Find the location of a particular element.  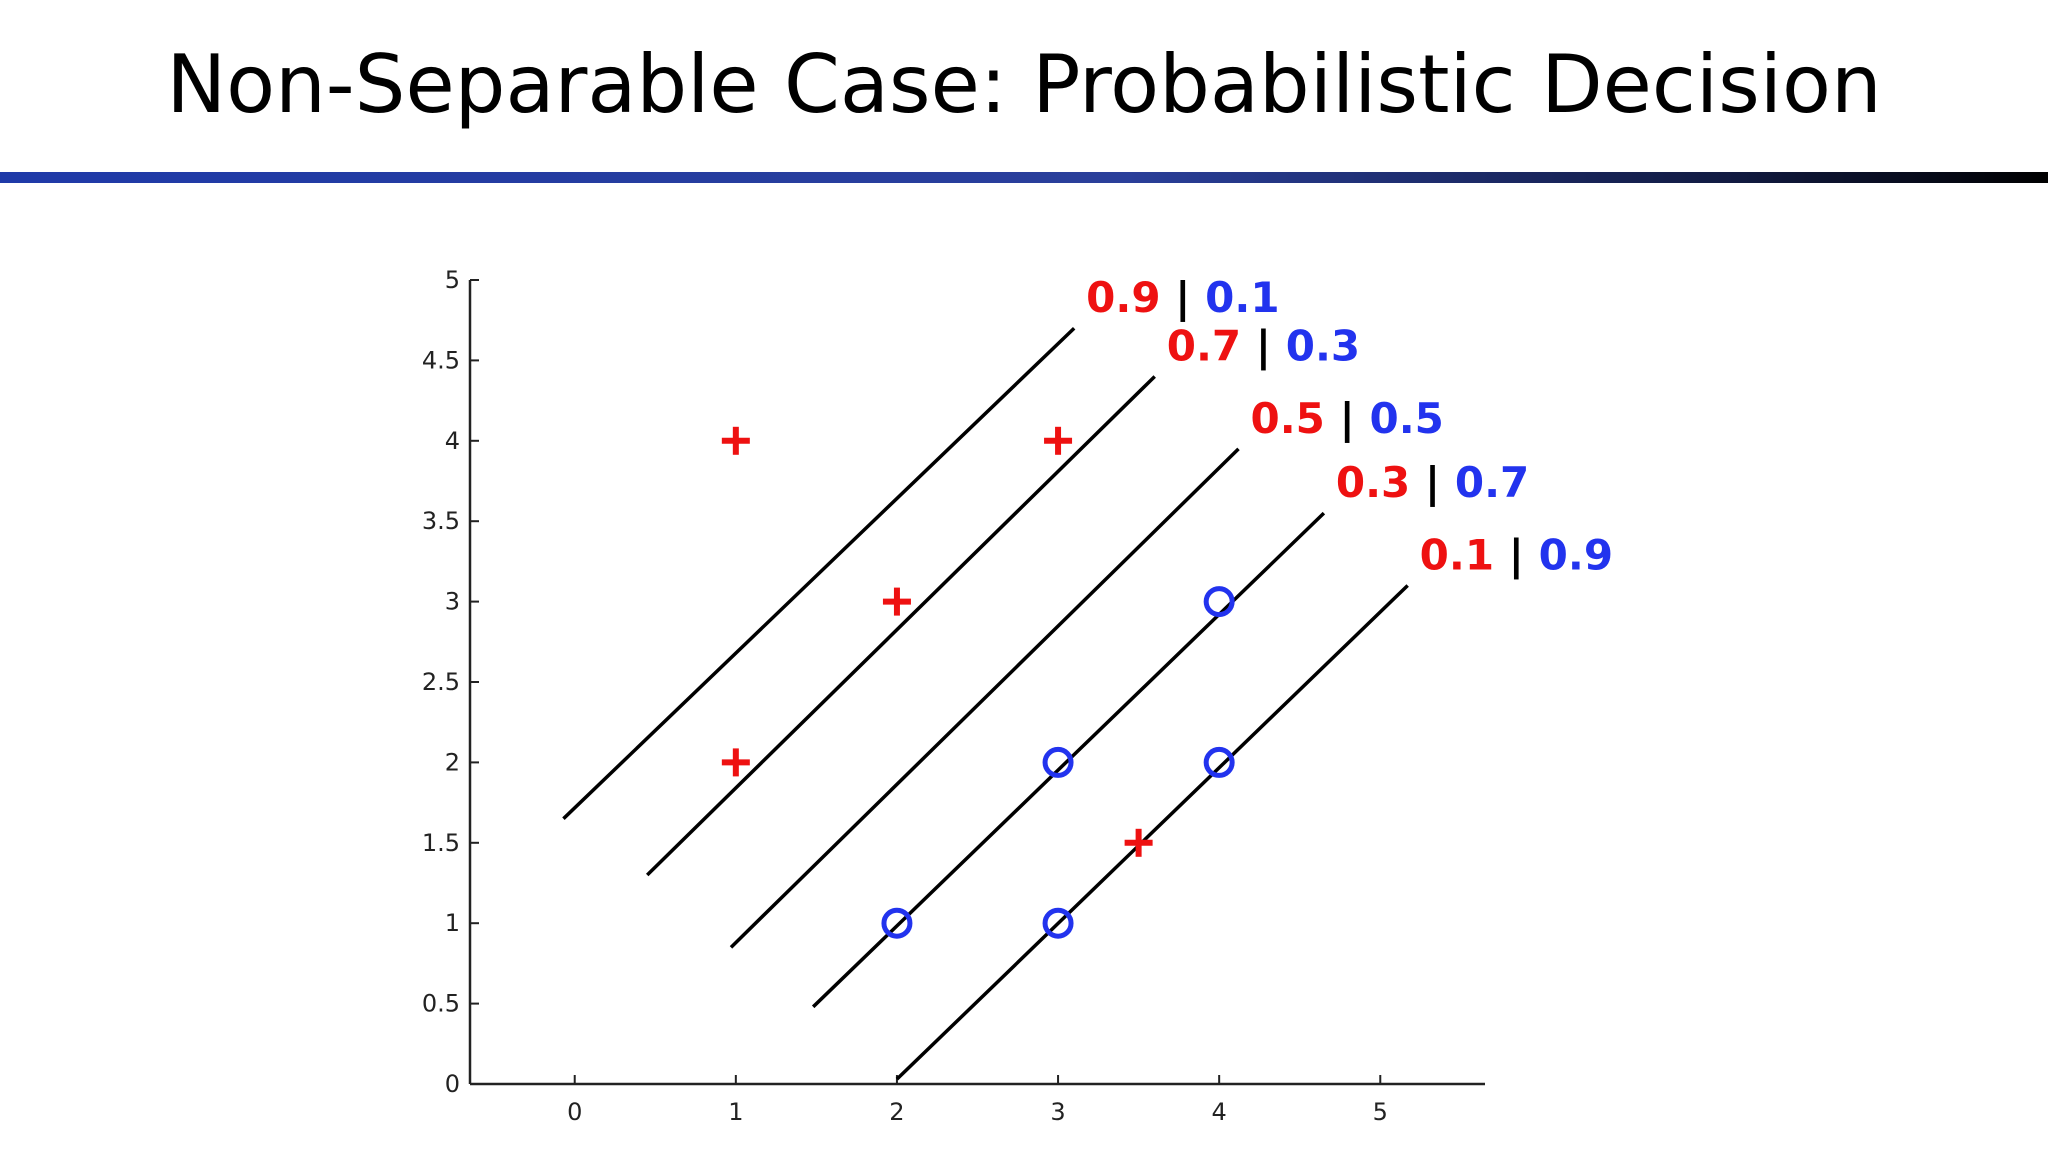

y-tick-label: 1 is located at coordinates (452, 923).